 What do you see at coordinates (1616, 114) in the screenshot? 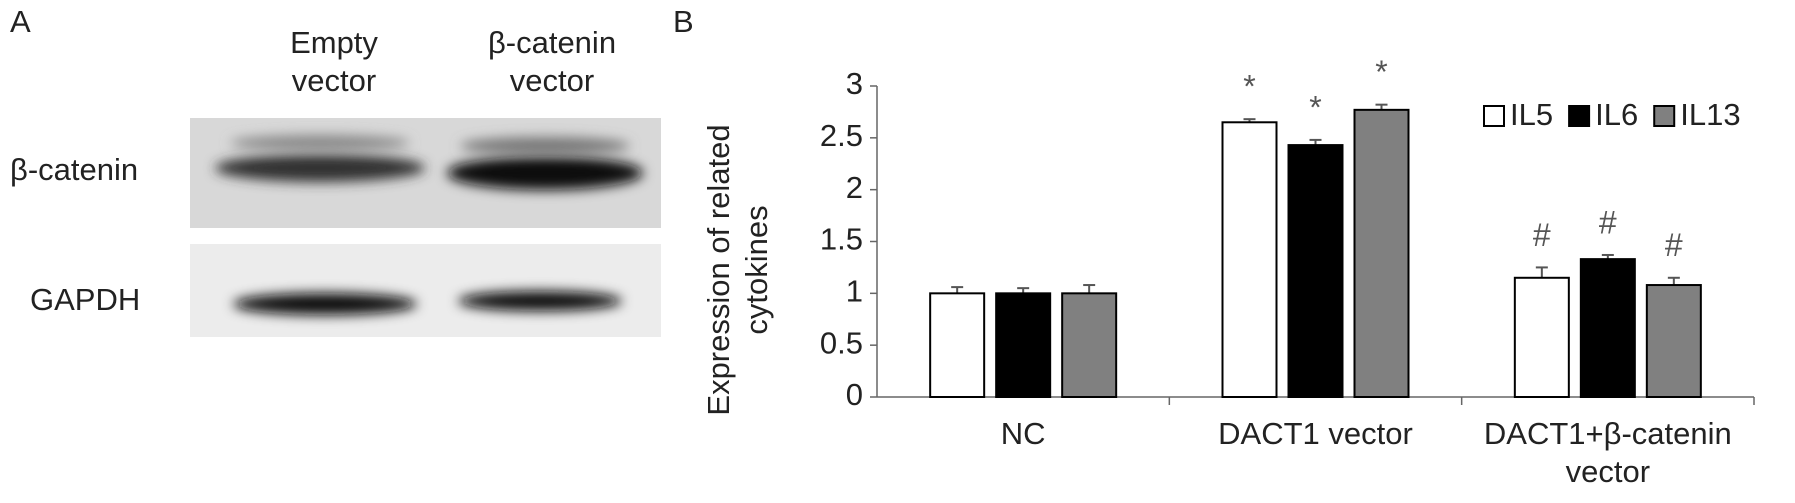
I see `legend-label: IL6` at bounding box center [1616, 114].